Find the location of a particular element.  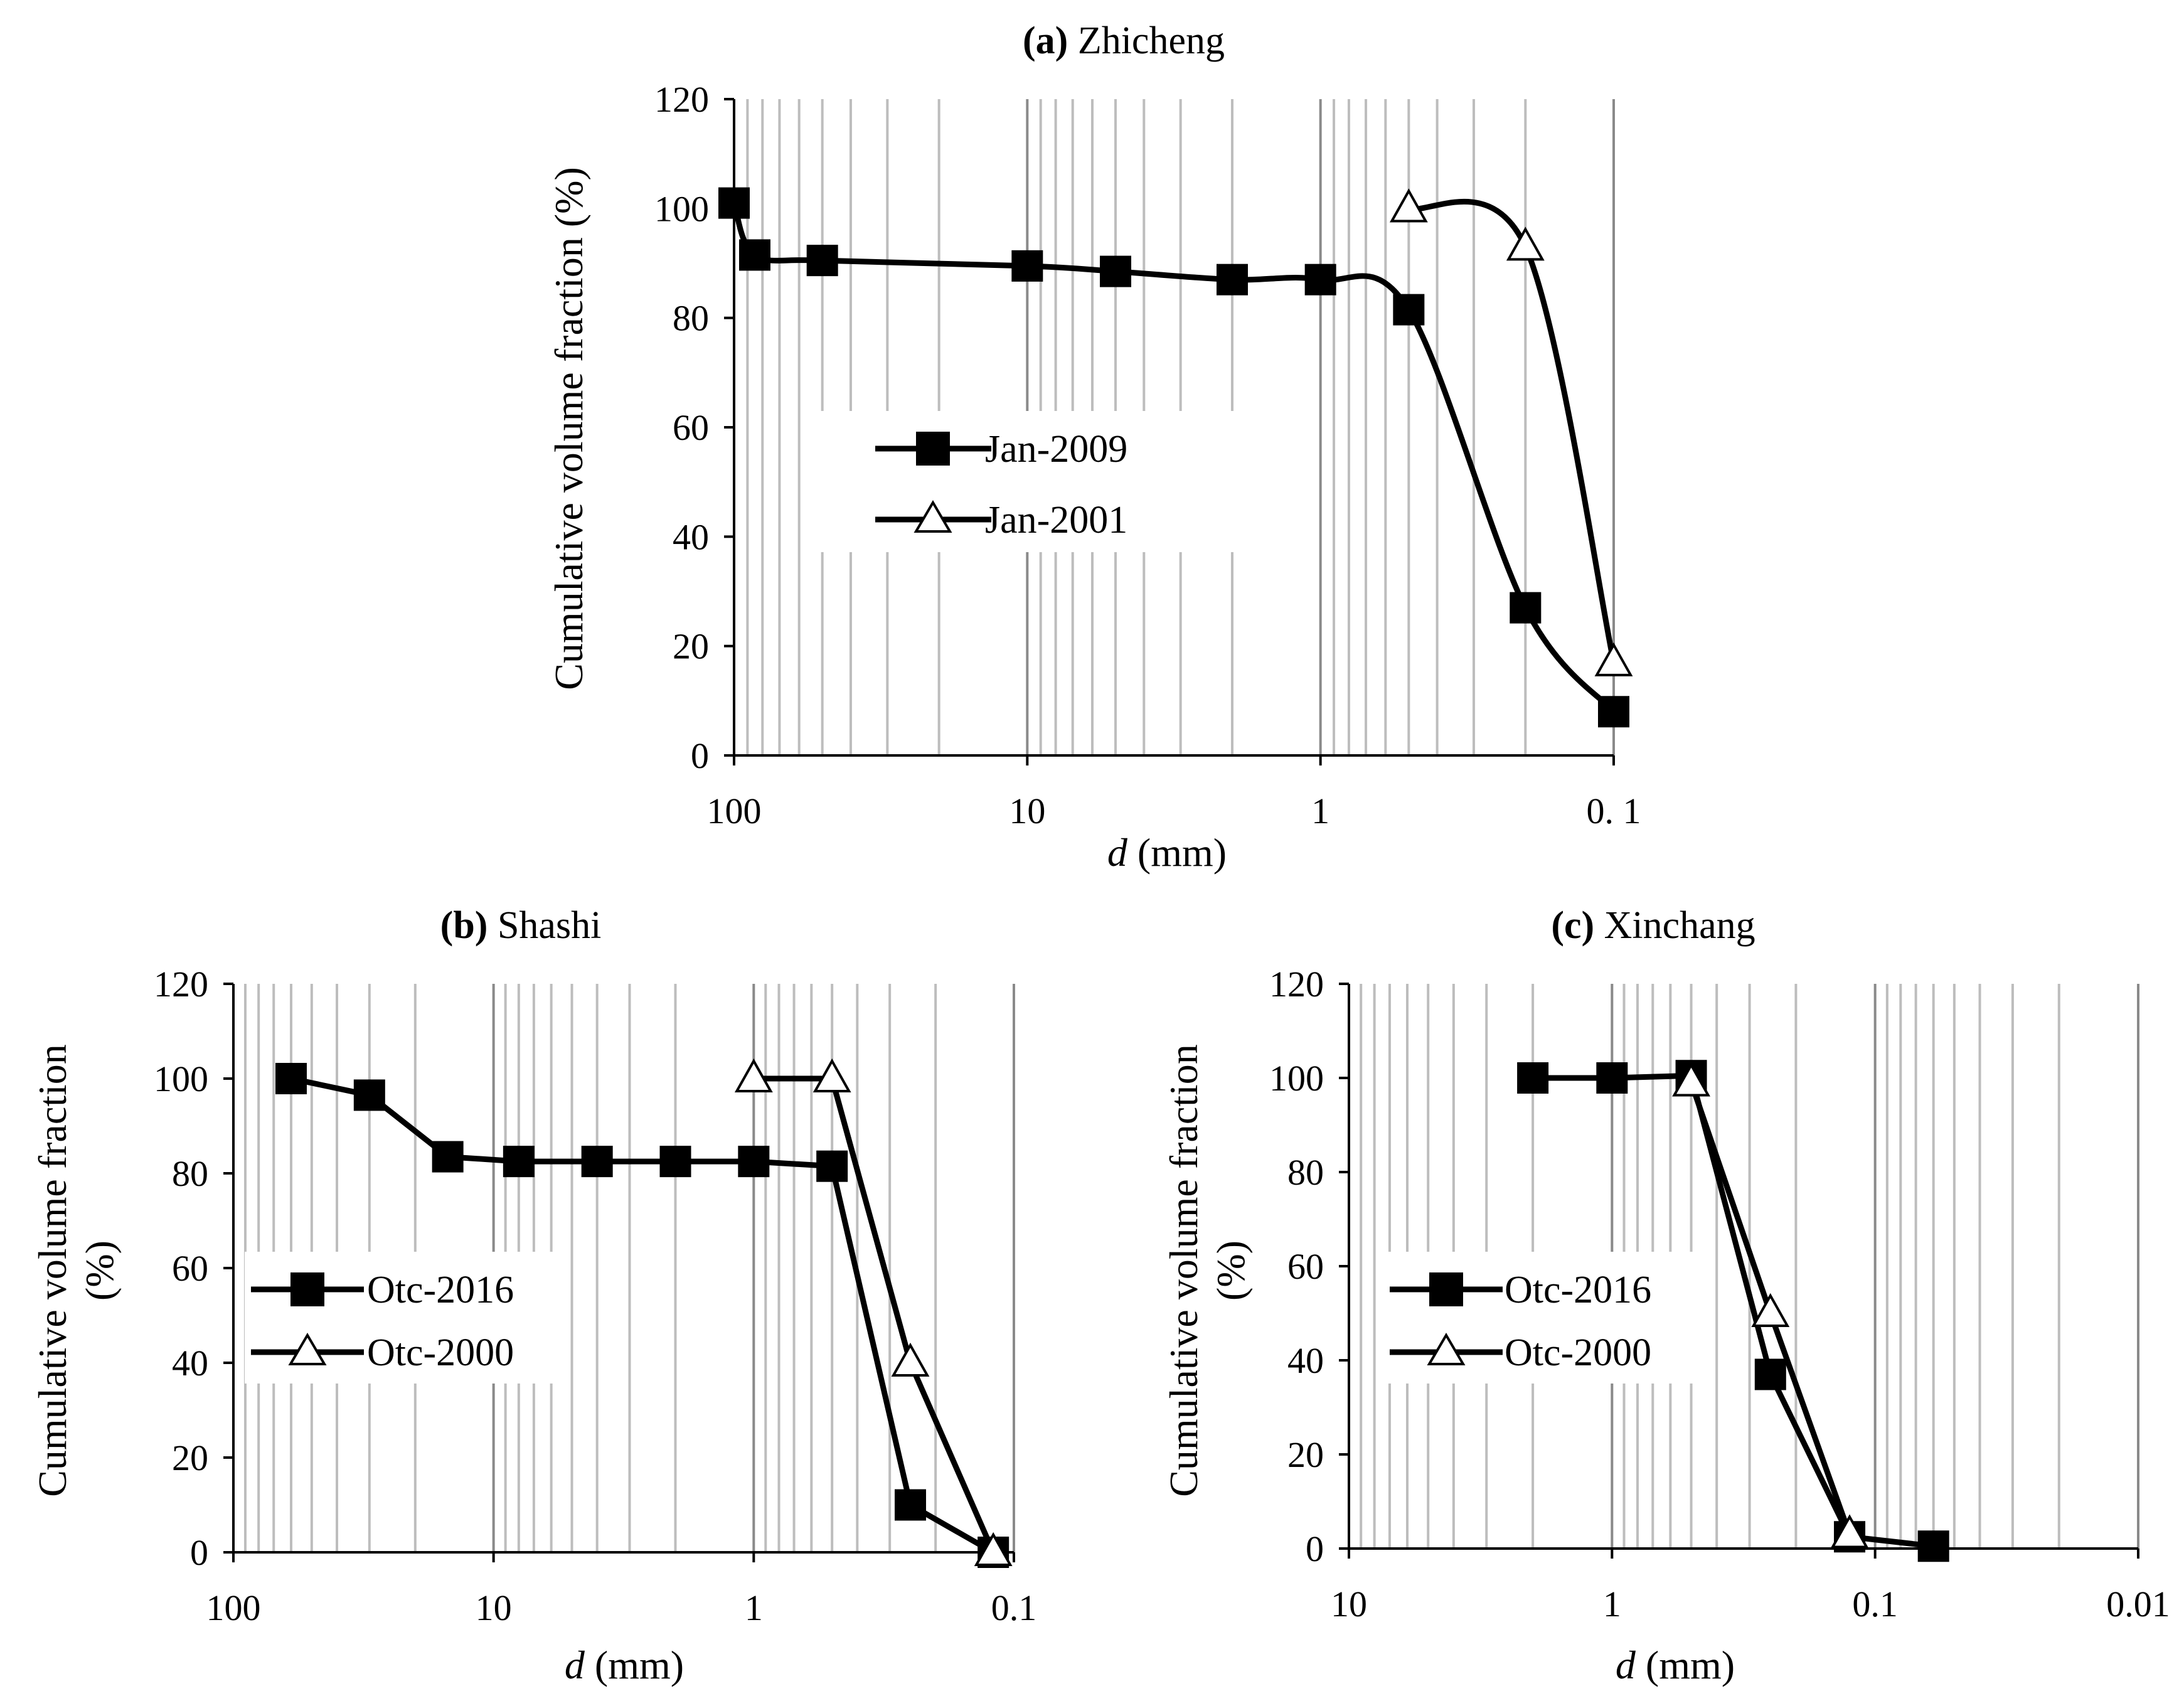

legend-marker-otc-2000-b is located at coordinates (308, 1349).